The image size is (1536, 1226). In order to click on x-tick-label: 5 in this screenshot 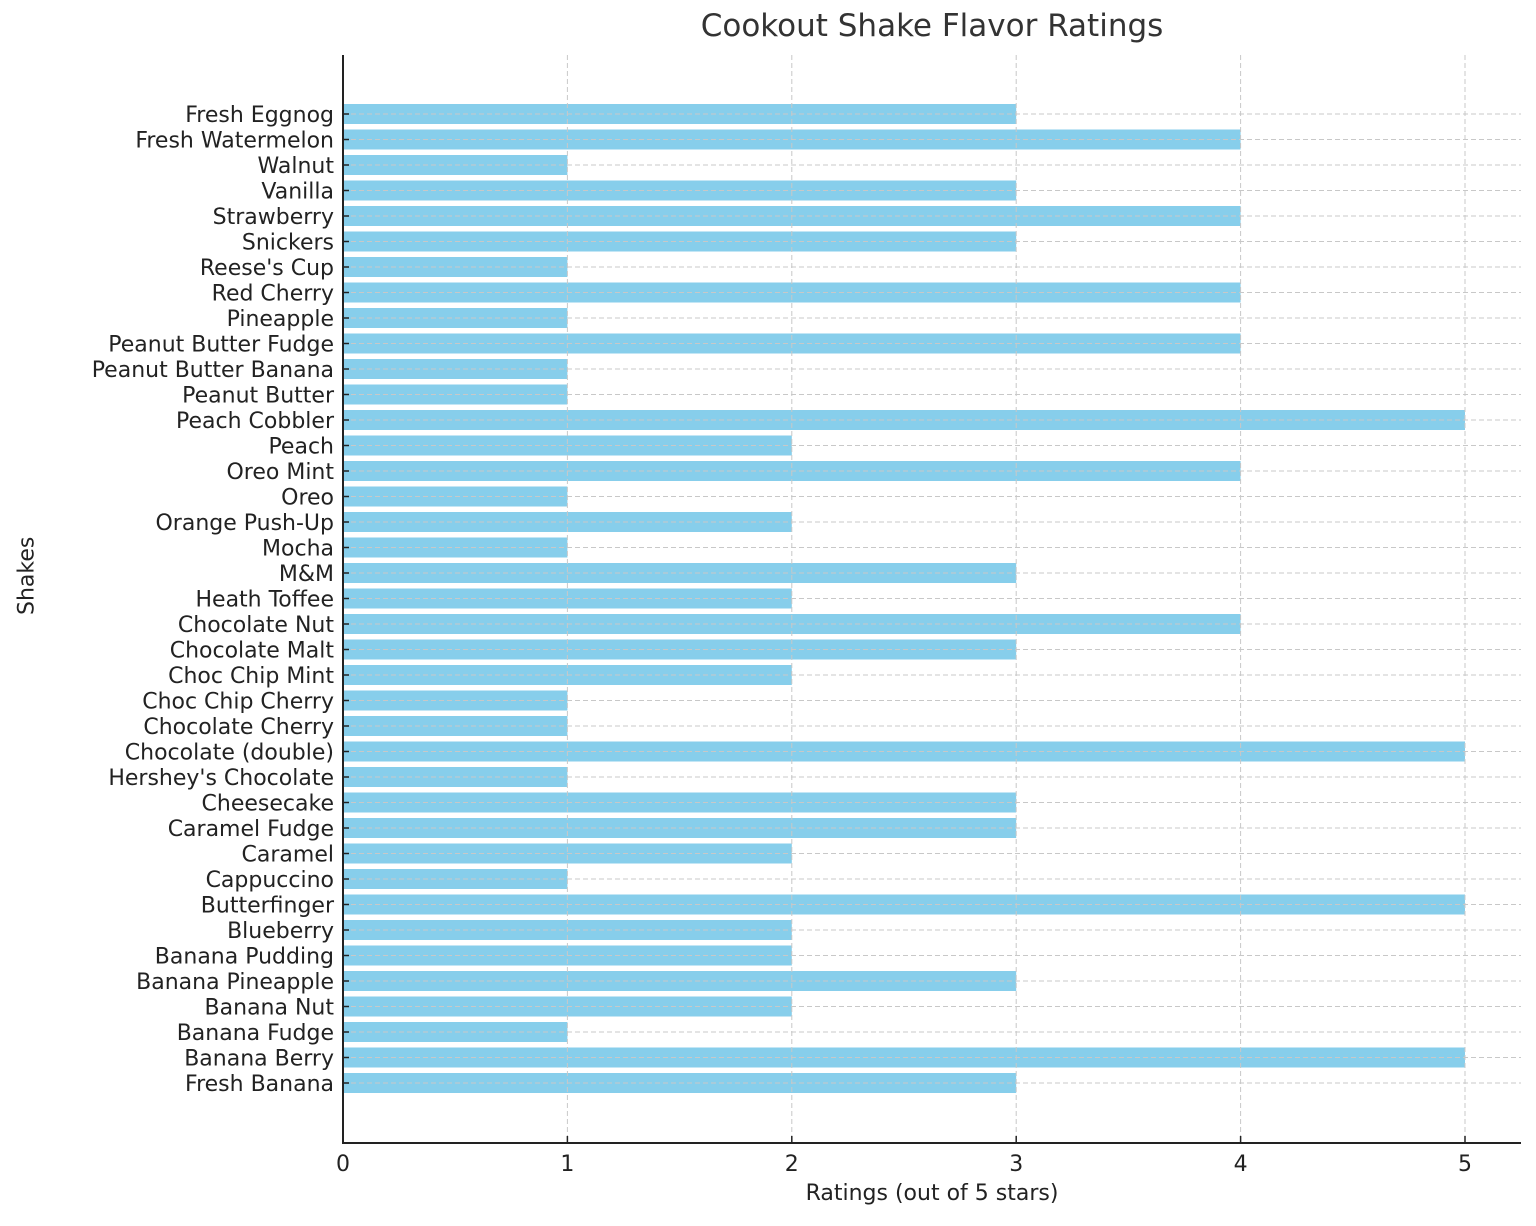, I will do `click(1465, 1164)`.